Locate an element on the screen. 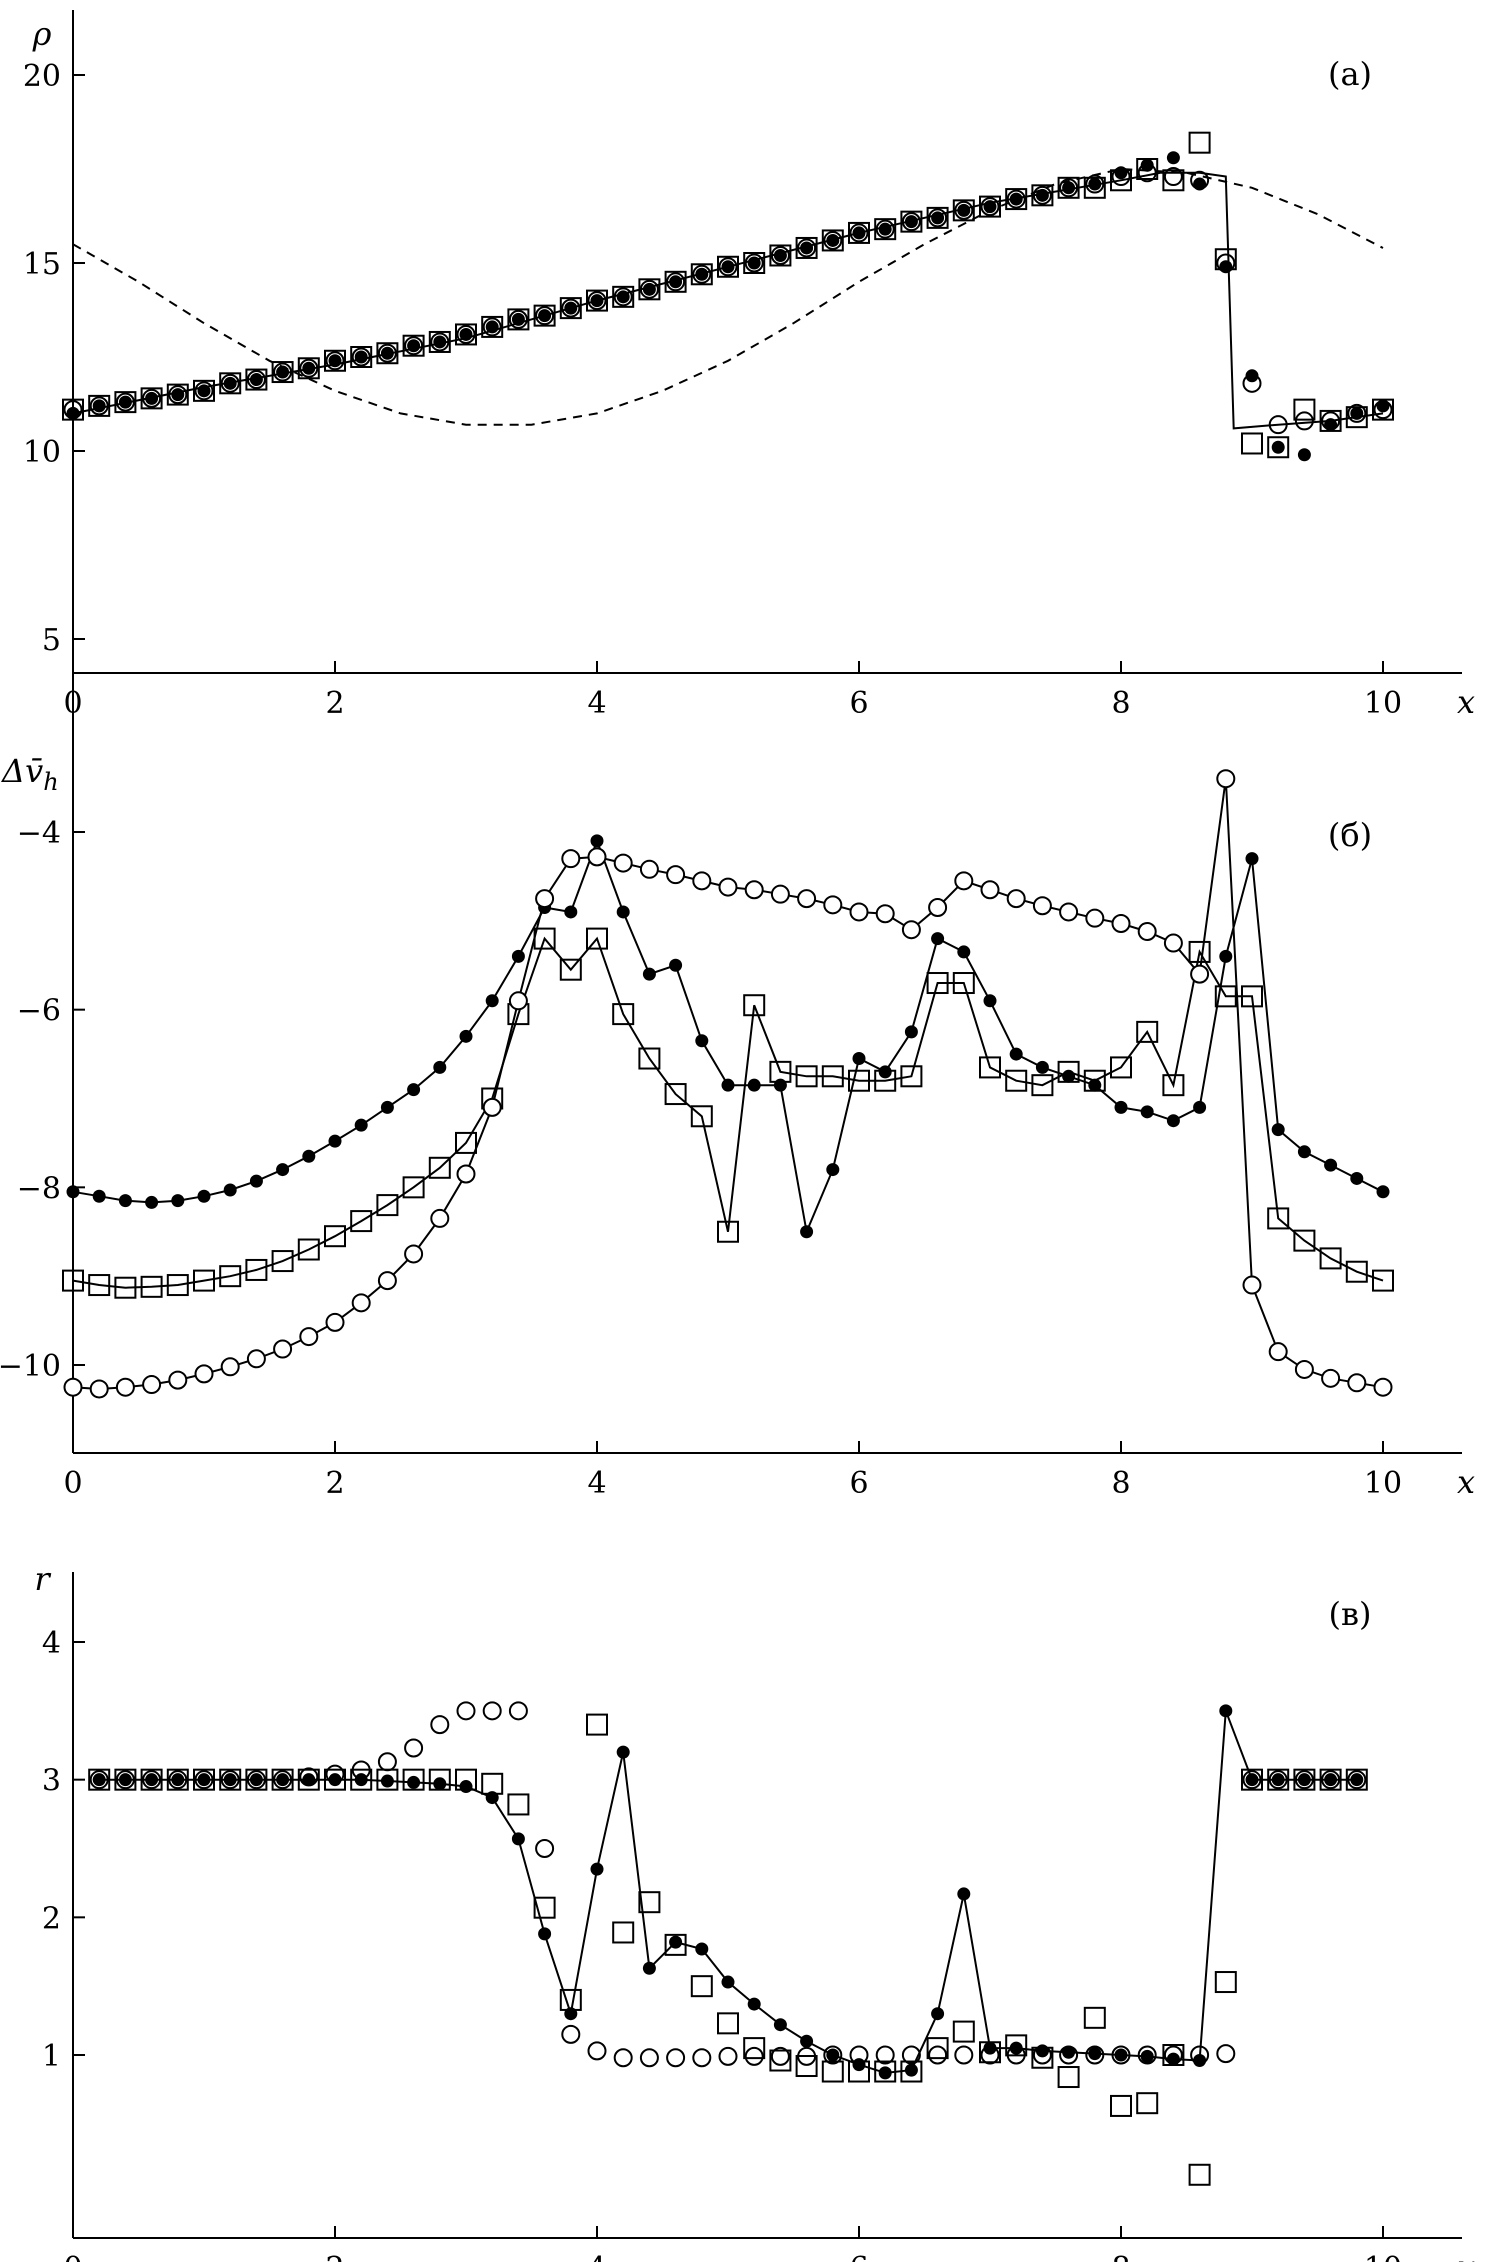  series-line is located at coordinates (728, 300).